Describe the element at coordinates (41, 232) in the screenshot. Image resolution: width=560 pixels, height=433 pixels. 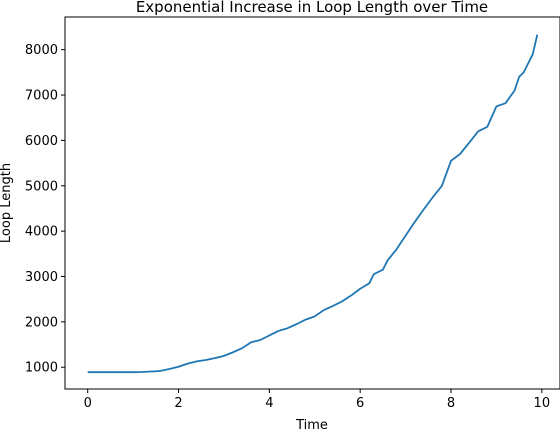
I see `y-tick-label: 4000` at that location.